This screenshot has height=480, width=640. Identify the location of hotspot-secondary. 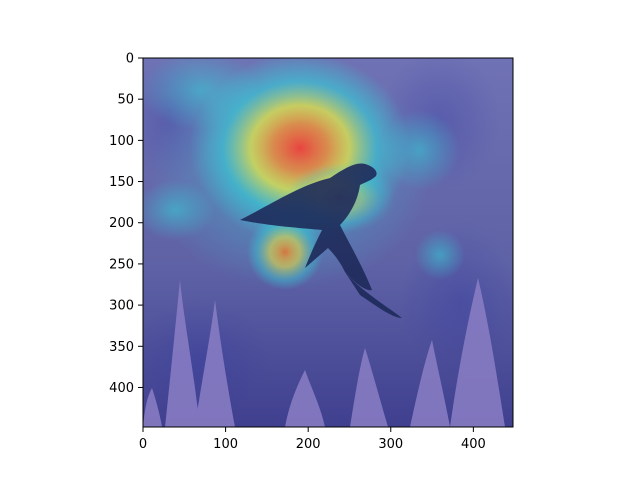
(285, 252).